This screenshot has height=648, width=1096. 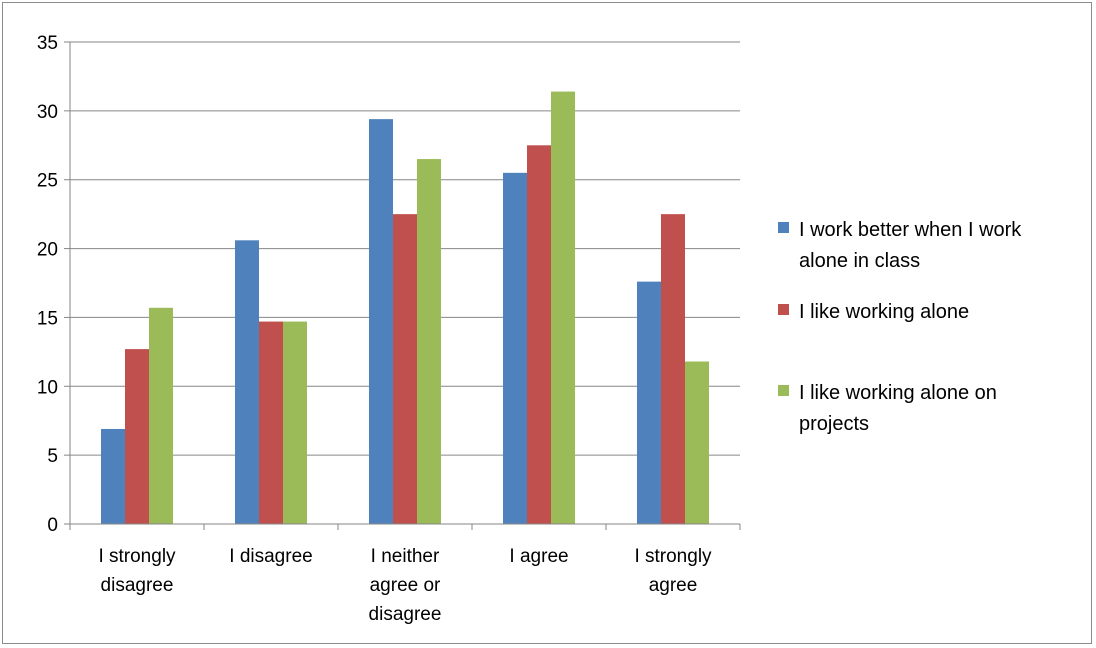 I want to click on legend-label: I work better when I work alone in class, so click(x=910, y=245).